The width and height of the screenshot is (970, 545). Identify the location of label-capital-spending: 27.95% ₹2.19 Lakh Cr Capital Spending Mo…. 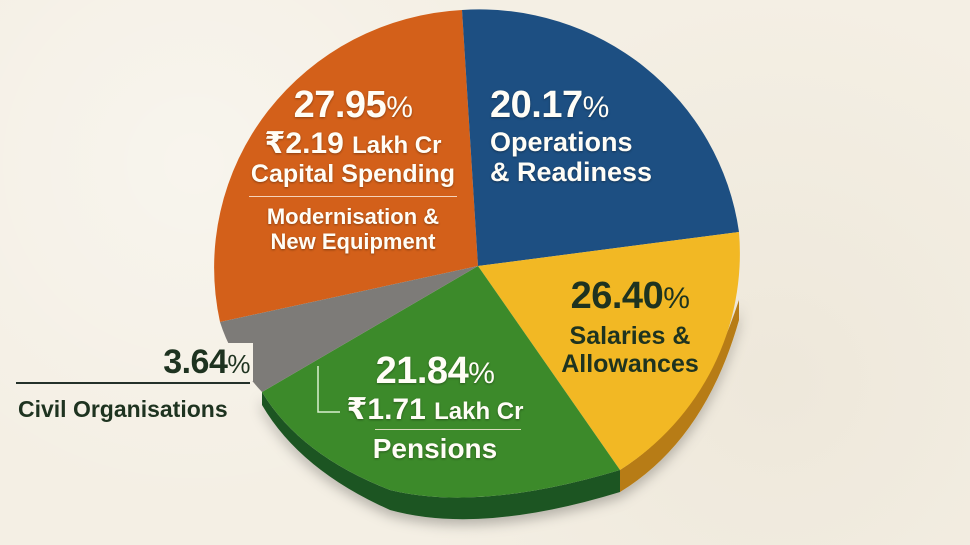
(353, 169).